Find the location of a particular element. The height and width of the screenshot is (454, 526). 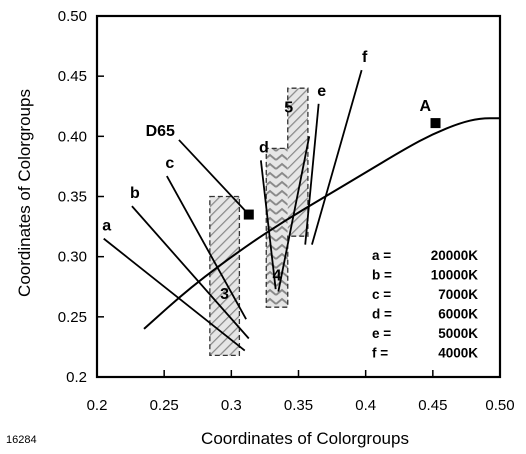

callout-line-d is located at coordinates (268, 225).